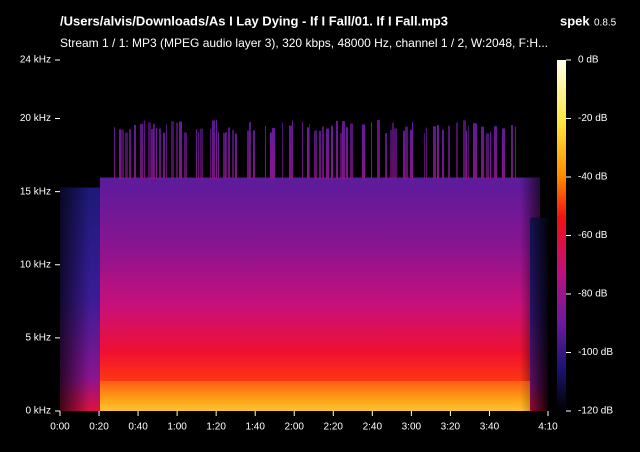  I want to click on x-tick-label: 3:00, so click(412, 427).